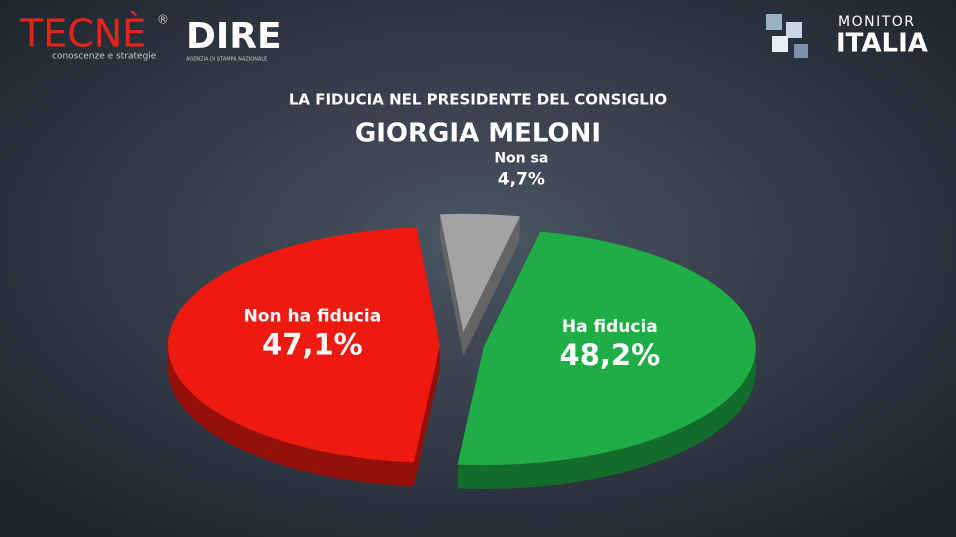  I want to click on dire-tagline: AGENZIA DI STAMPA NAZIONALE, so click(226, 60).